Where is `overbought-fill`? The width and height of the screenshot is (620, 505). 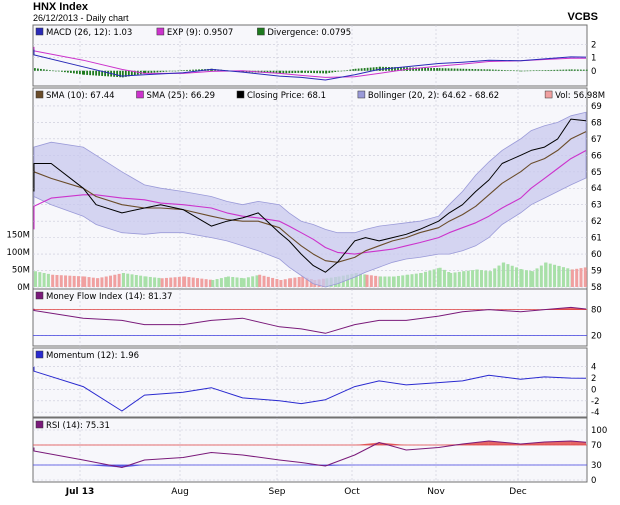 overbought-fill is located at coordinates (578, 443).